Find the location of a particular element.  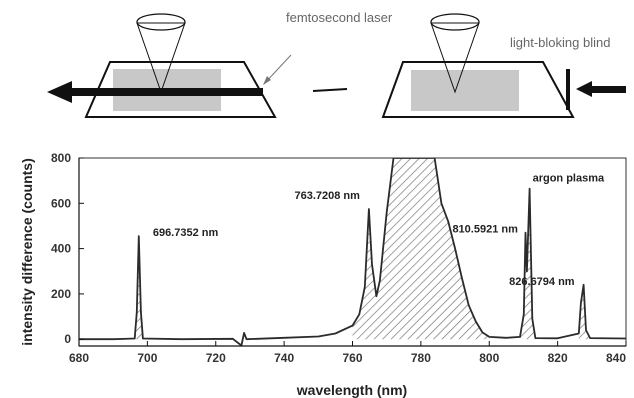

left-beam-arrowhead is located at coordinates (59, 92).